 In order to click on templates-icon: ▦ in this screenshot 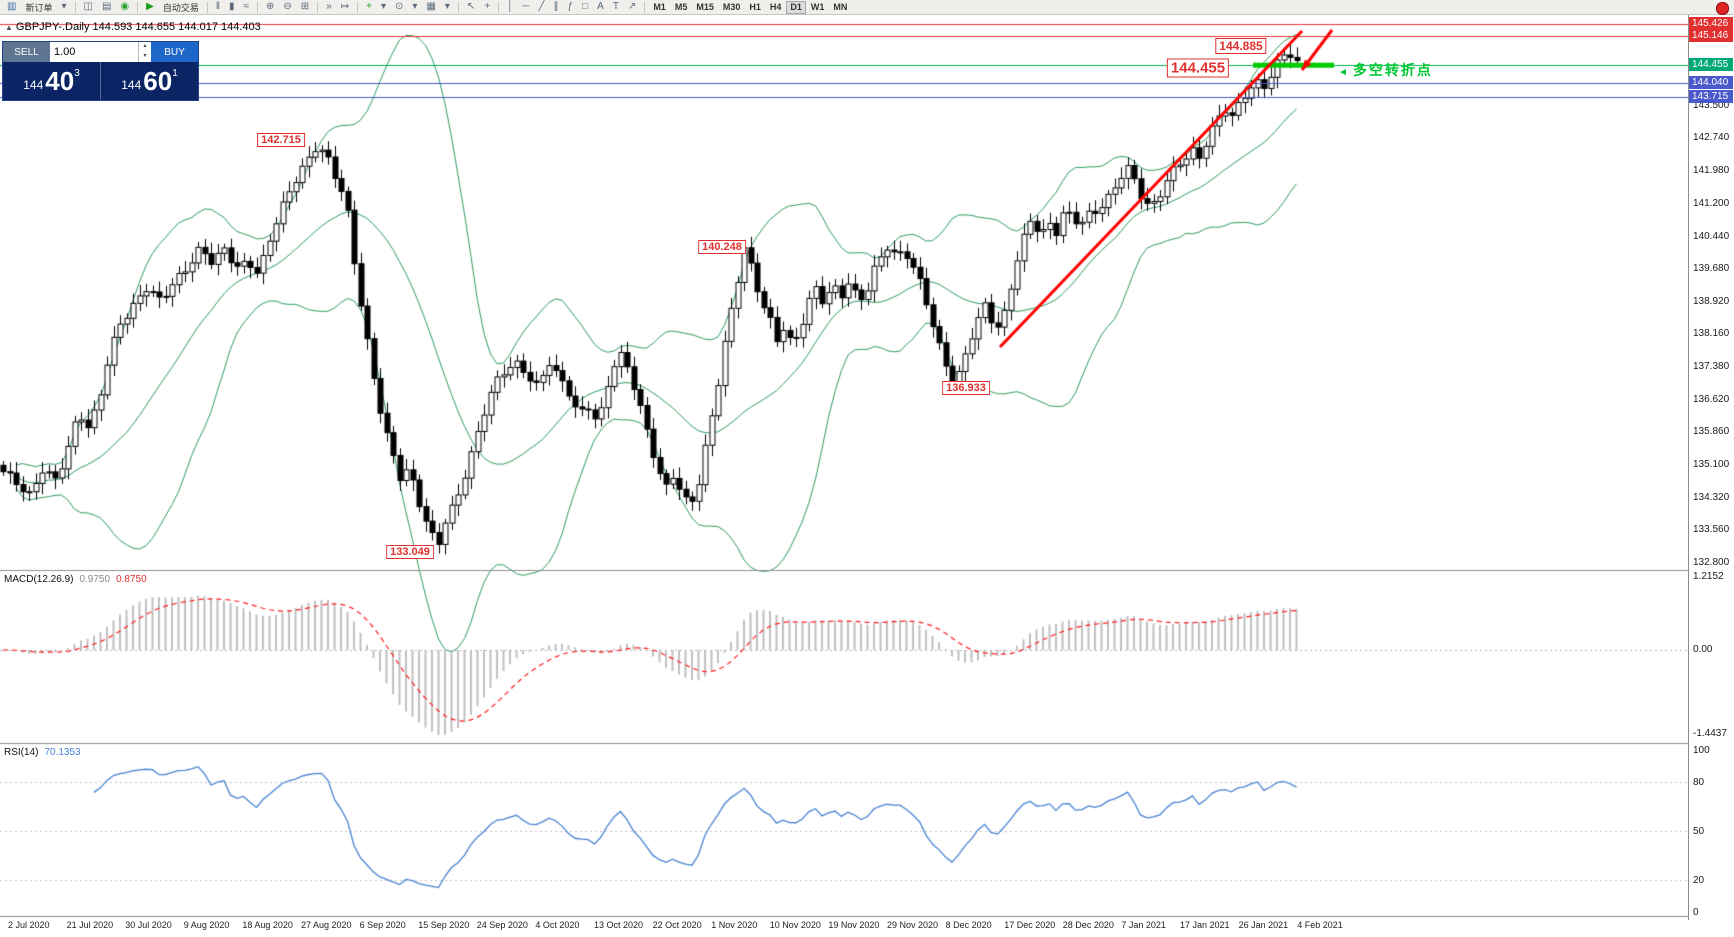, I will do `click(430, 7)`.